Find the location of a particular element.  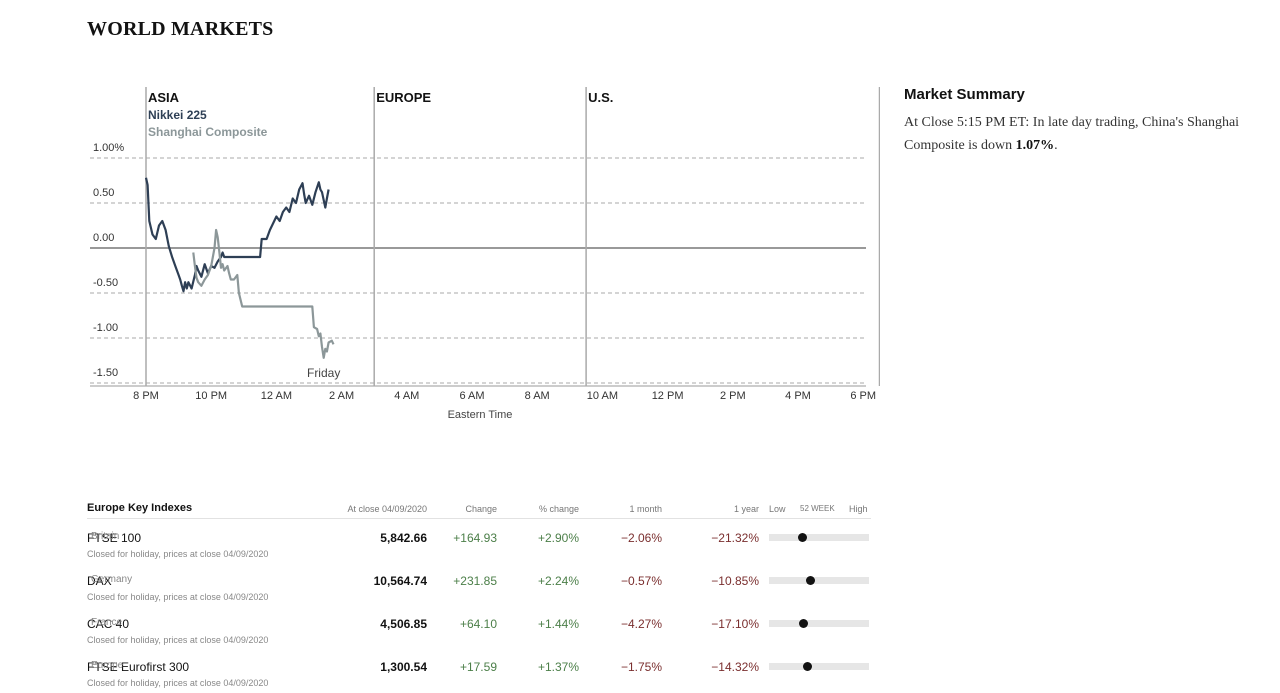

index-year: −10.85% is located at coordinates (735, 581).